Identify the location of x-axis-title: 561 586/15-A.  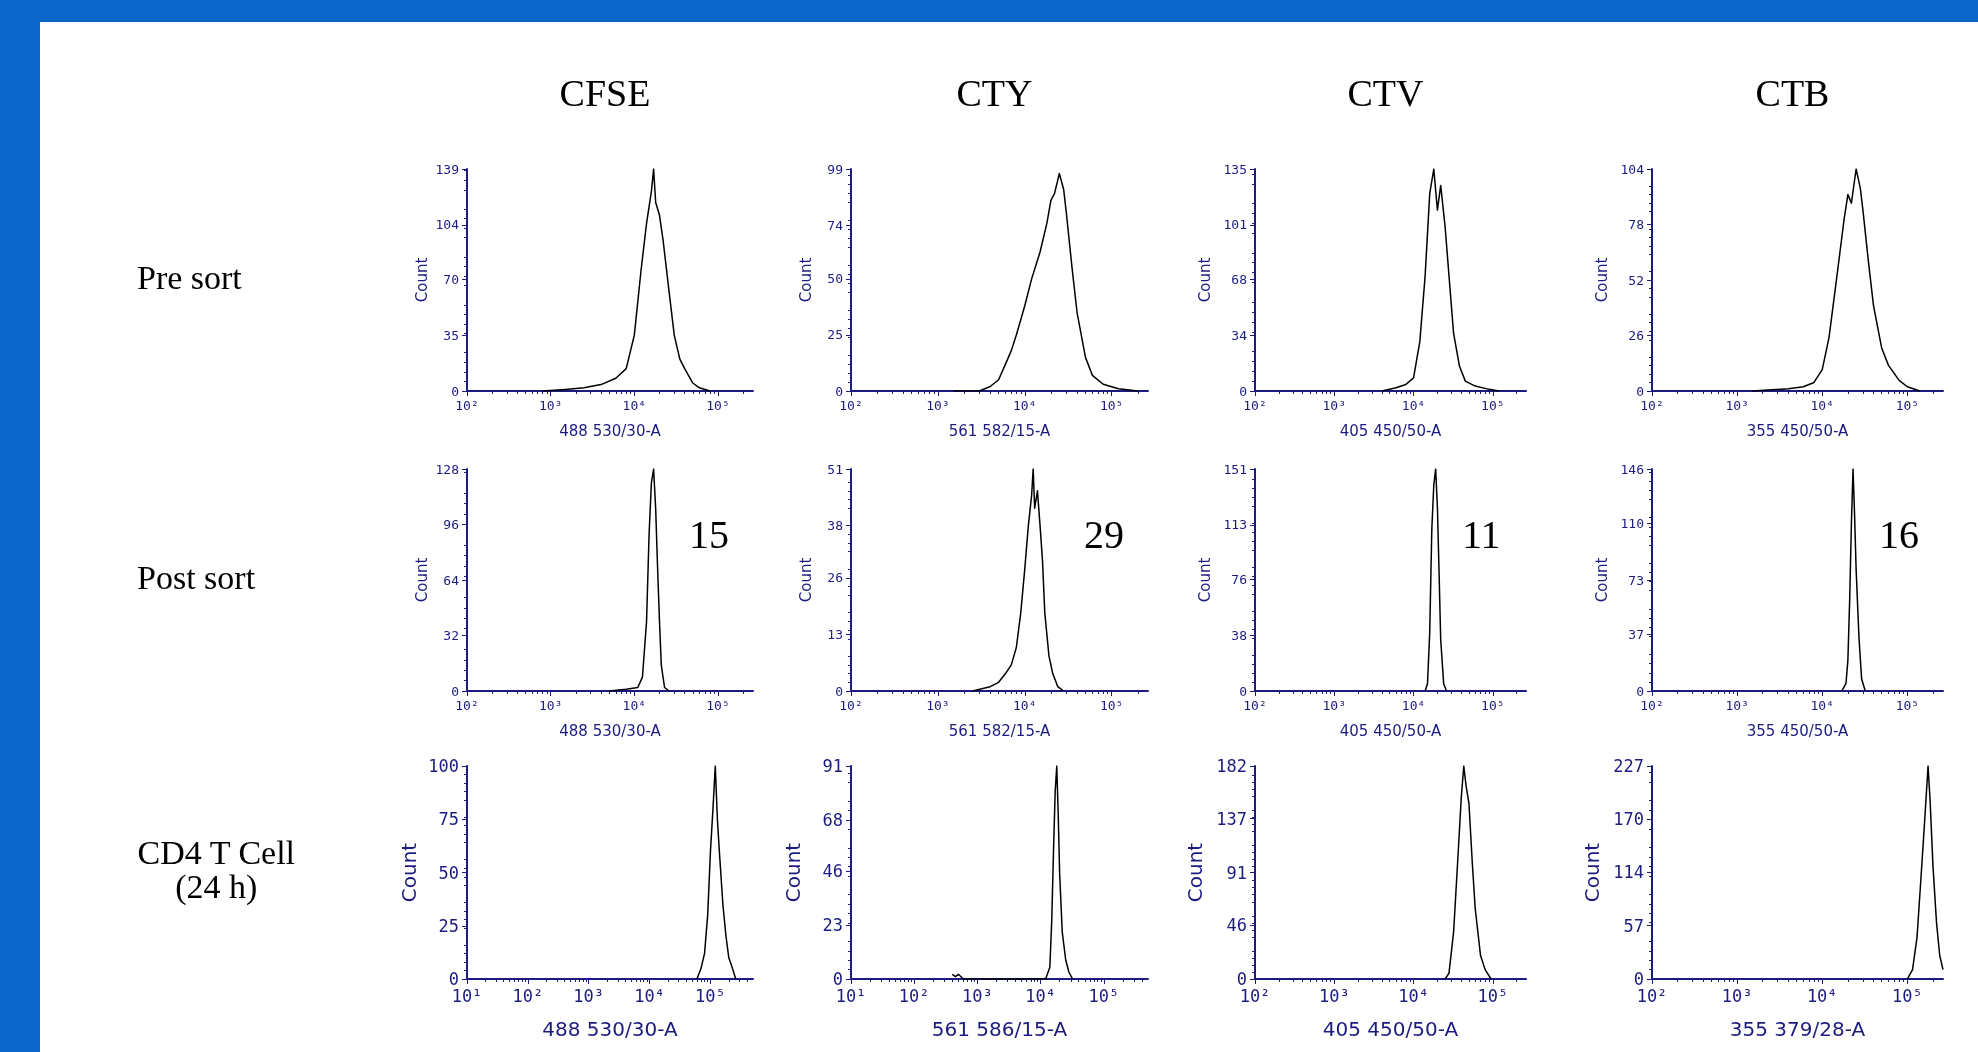
(999, 1029).